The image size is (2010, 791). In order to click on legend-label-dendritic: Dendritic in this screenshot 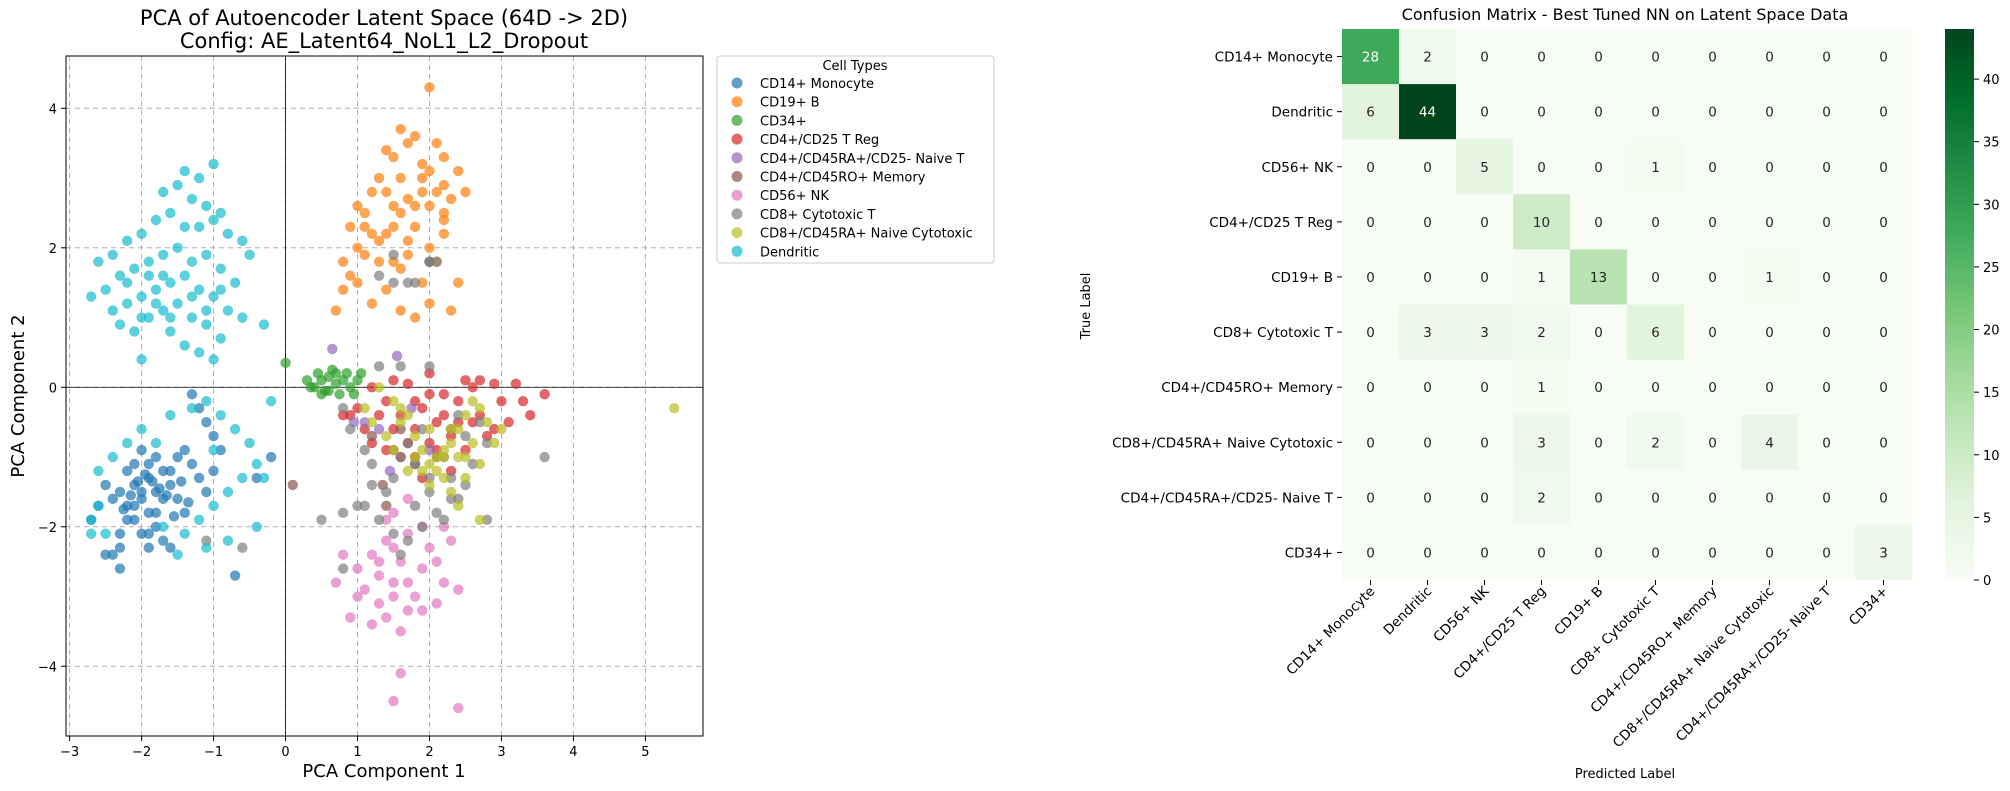, I will do `click(789, 252)`.